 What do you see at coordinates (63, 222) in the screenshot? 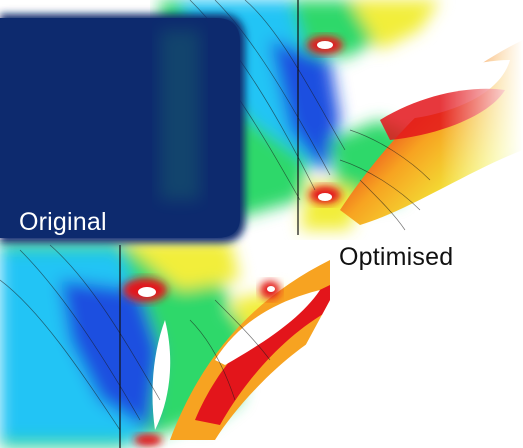
I see `original-label: Original` at bounding box center [63, 222].